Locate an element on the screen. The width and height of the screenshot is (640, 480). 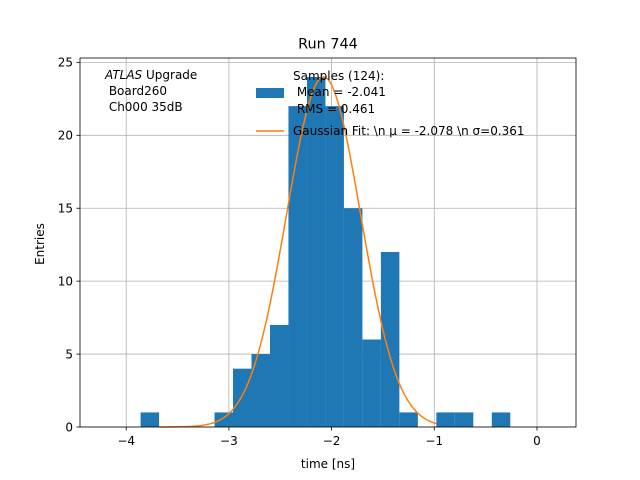
x-axis-label: time [ns] is located at coordinates (328, 464).